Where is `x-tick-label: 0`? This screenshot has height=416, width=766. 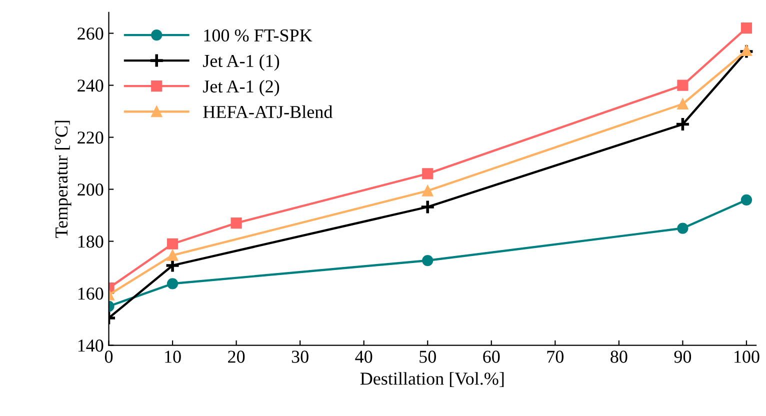 x-tick-label: 0 is located at coordinates (108, 356).